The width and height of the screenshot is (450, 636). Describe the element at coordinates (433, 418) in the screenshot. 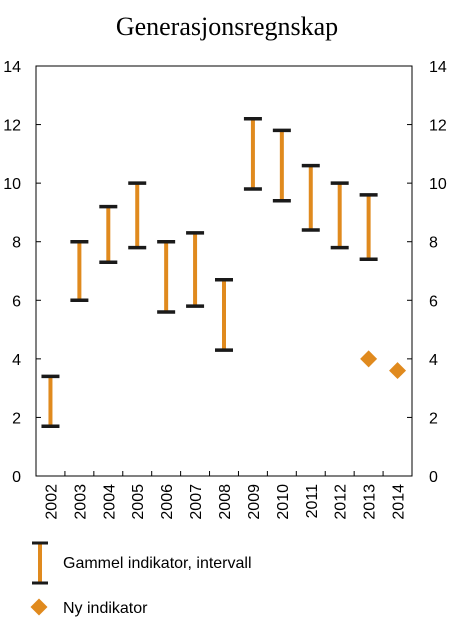

I see `right-tick-label: 2` at that location.